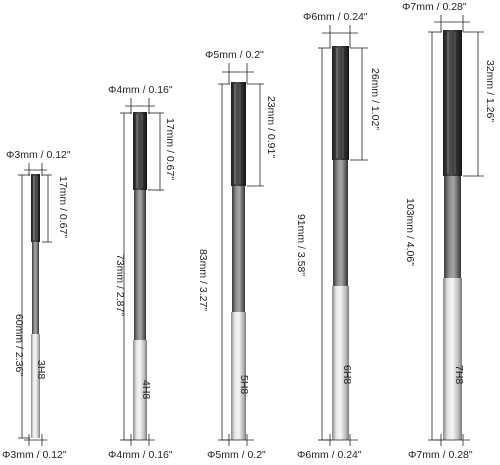  I want to click on overall-length-label: 60mm / 2.36", so click(19, 345).